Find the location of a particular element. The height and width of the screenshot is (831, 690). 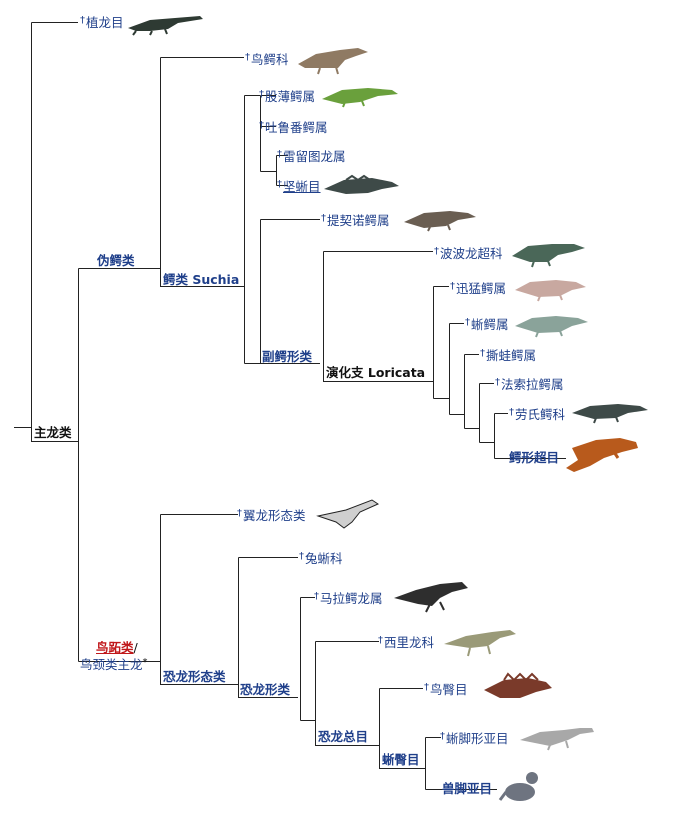

illustration-sauropodomorph is located at coordinates (557, 739).